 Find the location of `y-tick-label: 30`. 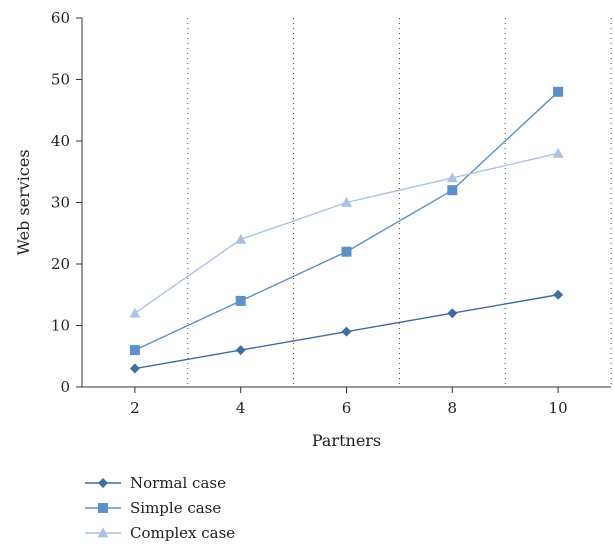

y-tick-label: 30 is located at coordinates (60, 203).